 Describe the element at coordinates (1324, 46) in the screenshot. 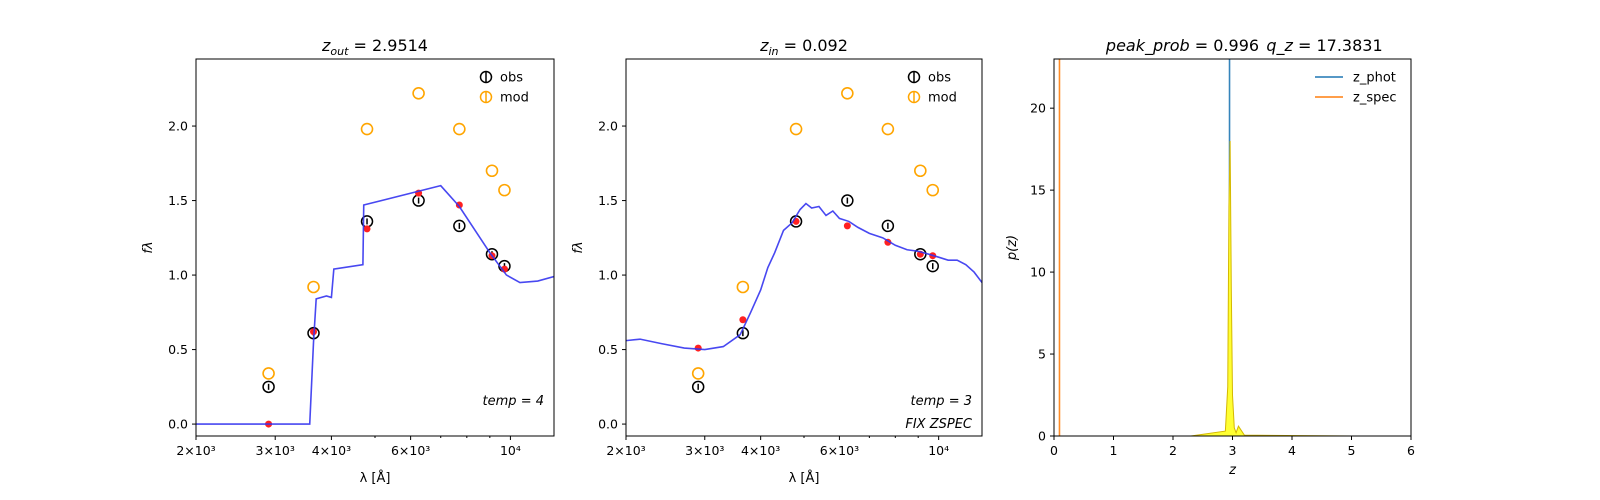

I see `chart-subtitle: q_z = 17.3831` at that location.